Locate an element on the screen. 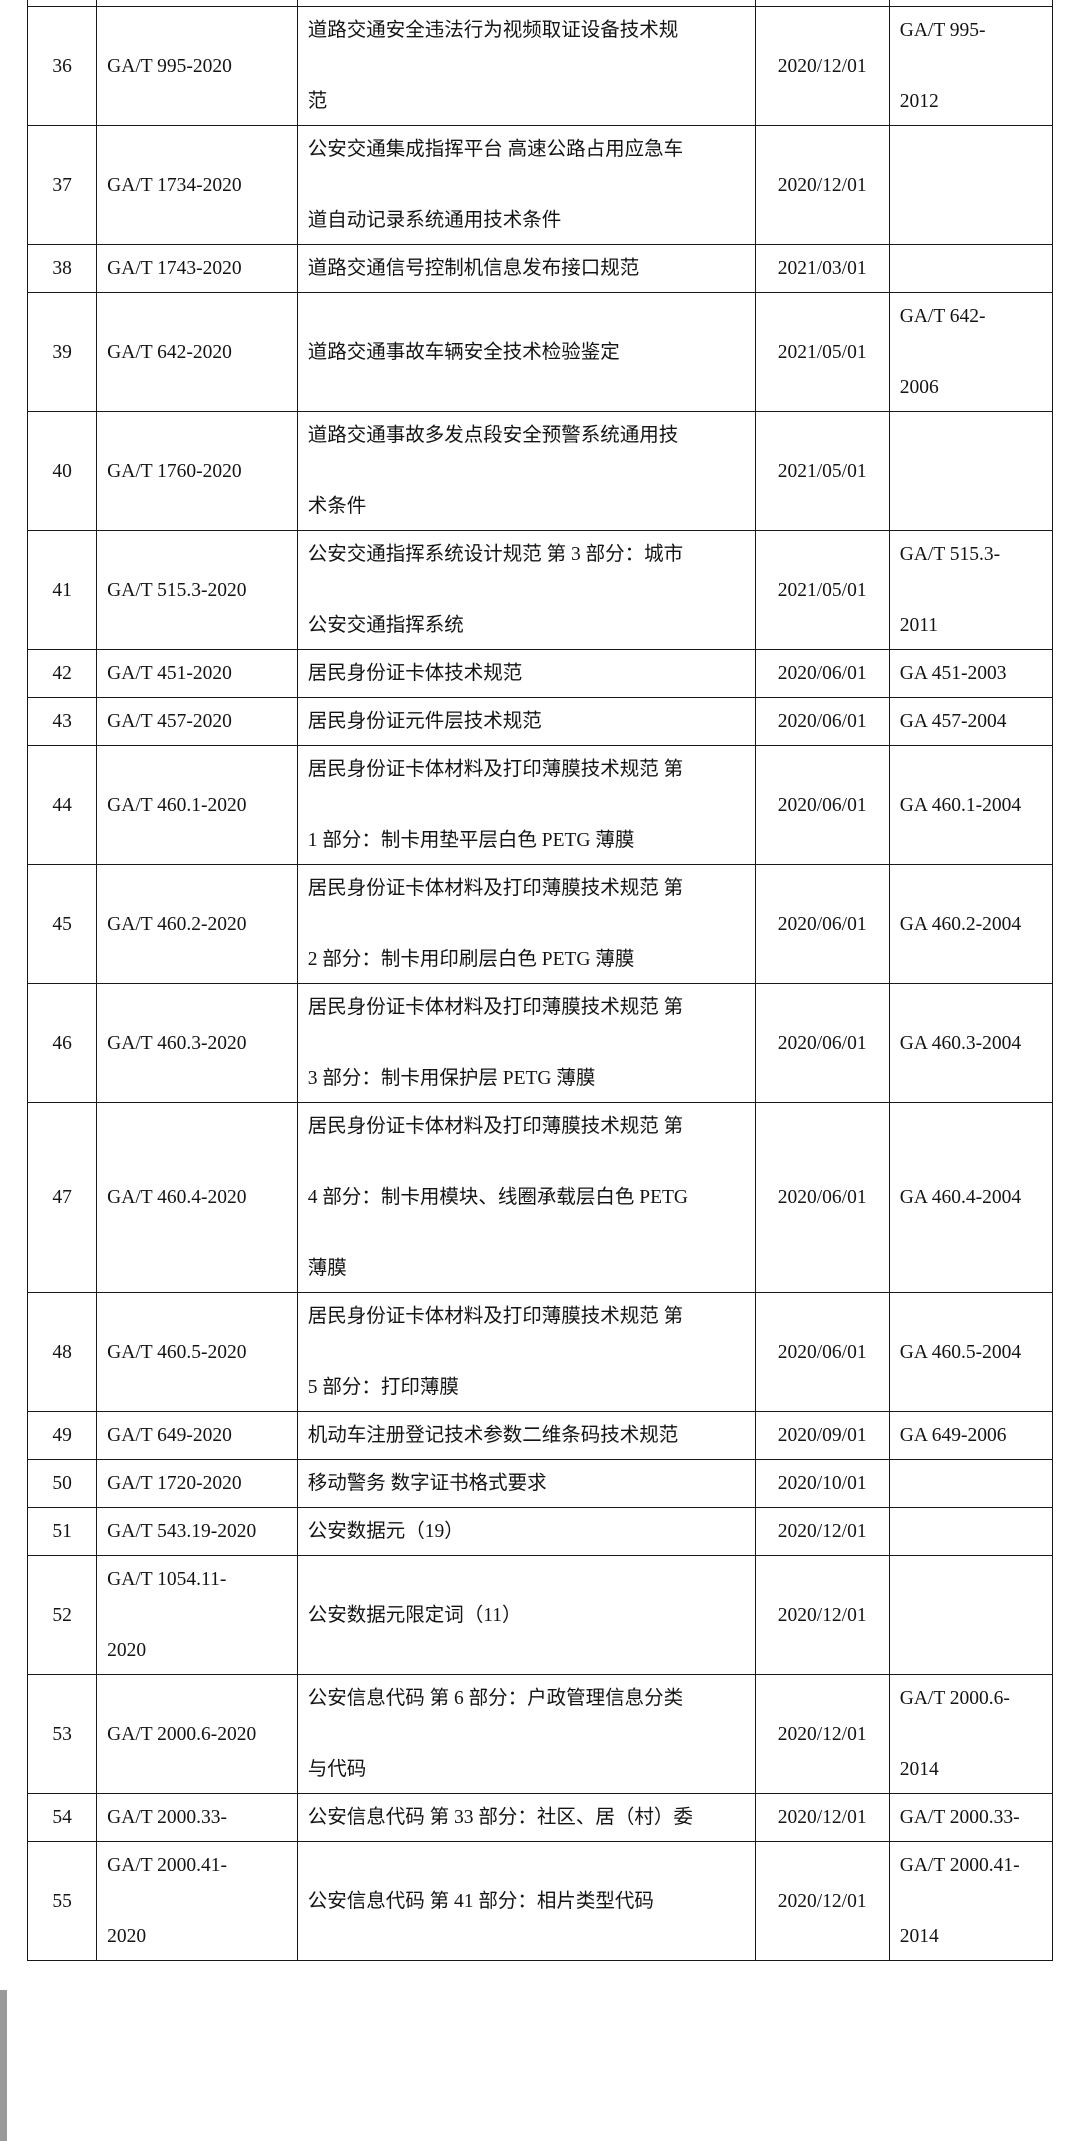 This screenshot has width=1080, height=2141. row-number-cell: 43 is located at coordinates (62, 721).